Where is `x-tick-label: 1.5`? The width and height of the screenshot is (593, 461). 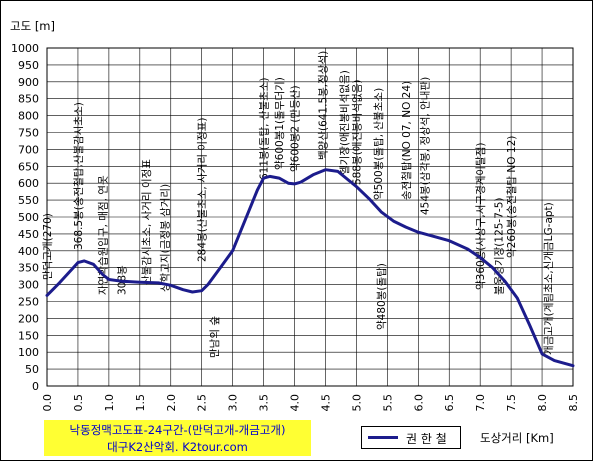 x-tick-label: 1.5 is located at coordinates (140, 403).